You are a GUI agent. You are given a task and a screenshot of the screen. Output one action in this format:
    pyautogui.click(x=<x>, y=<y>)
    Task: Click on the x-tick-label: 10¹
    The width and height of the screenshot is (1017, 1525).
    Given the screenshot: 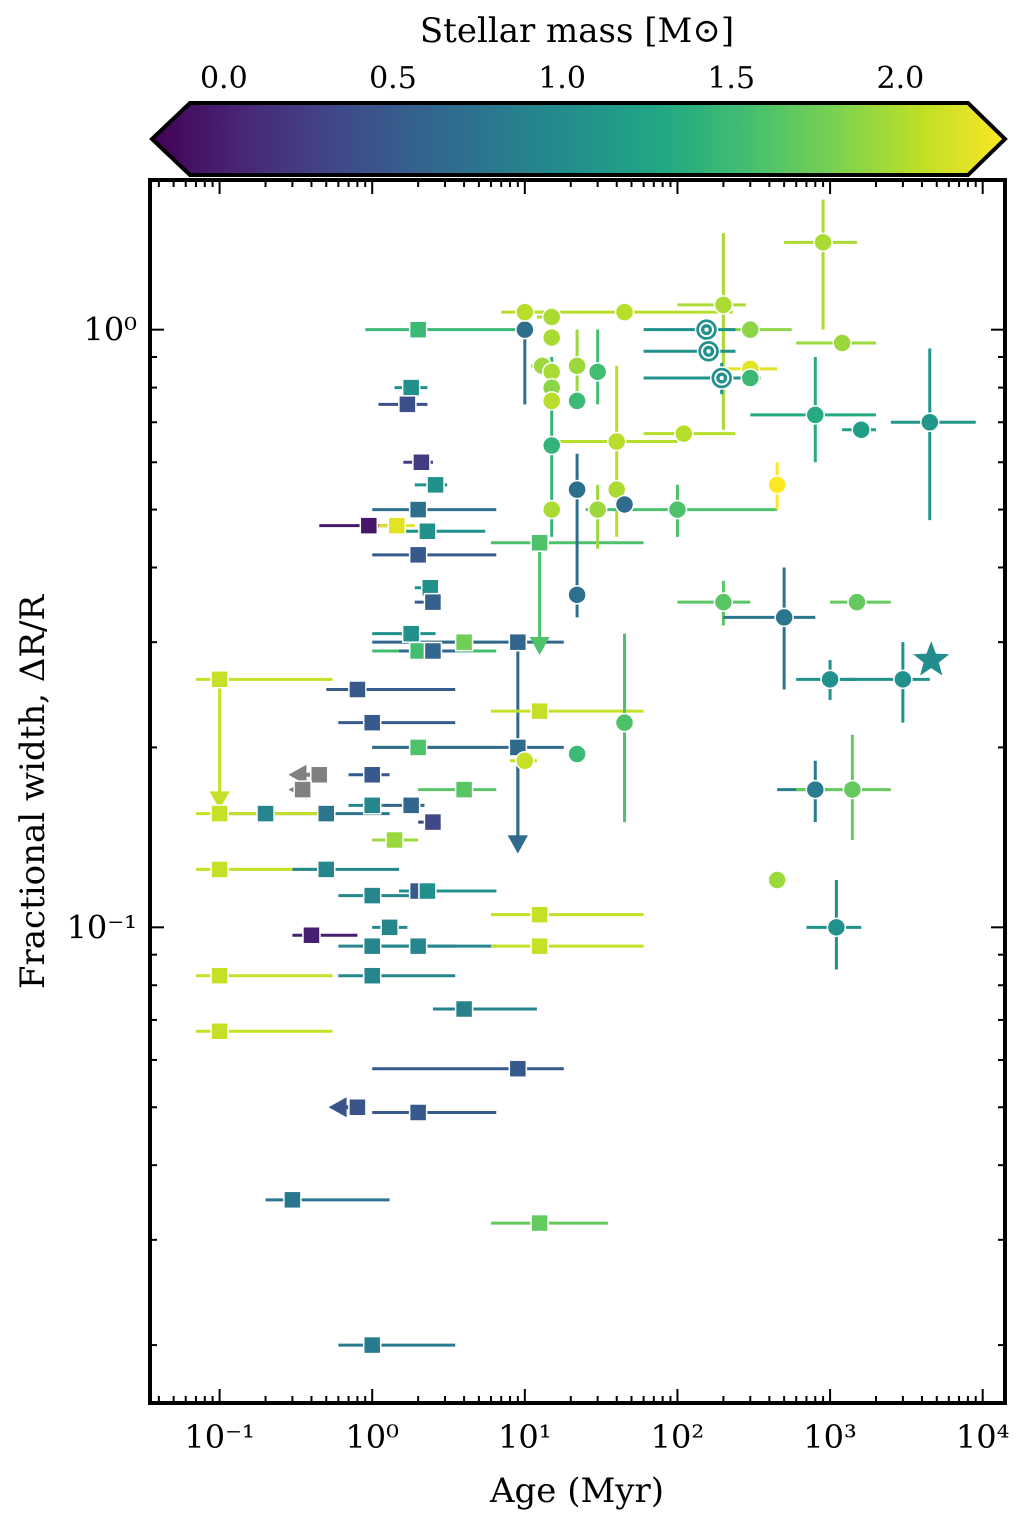 What is the action you would take?
    pyautogui.click(x=525, y=1437)
    